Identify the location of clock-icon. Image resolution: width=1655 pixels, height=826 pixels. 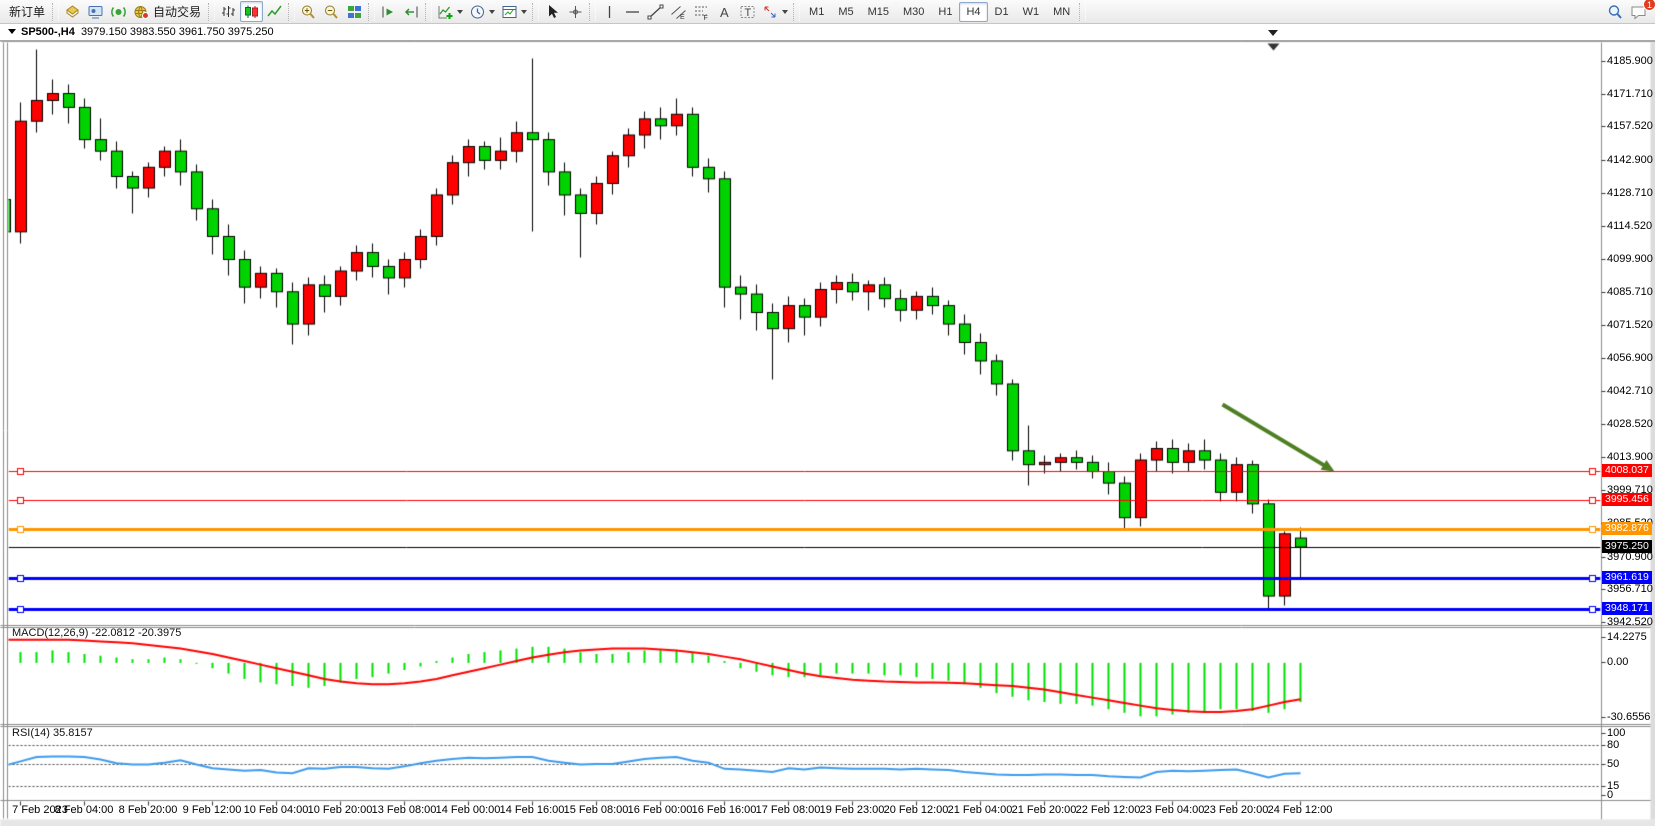
(477, 12).